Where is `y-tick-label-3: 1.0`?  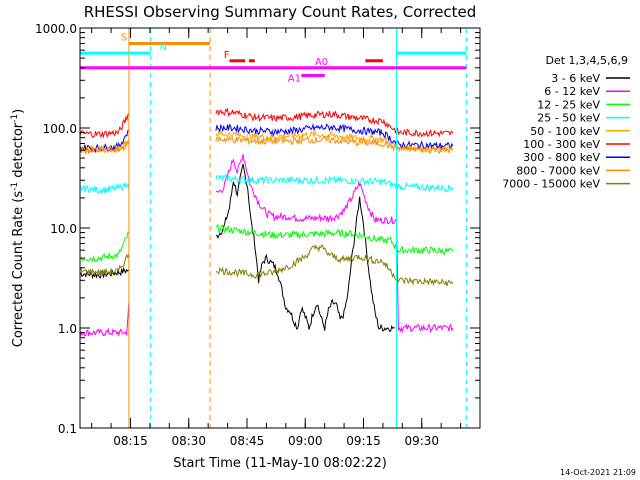 y-tick-label-3: 1.0 is located at coordinates (67, 329).